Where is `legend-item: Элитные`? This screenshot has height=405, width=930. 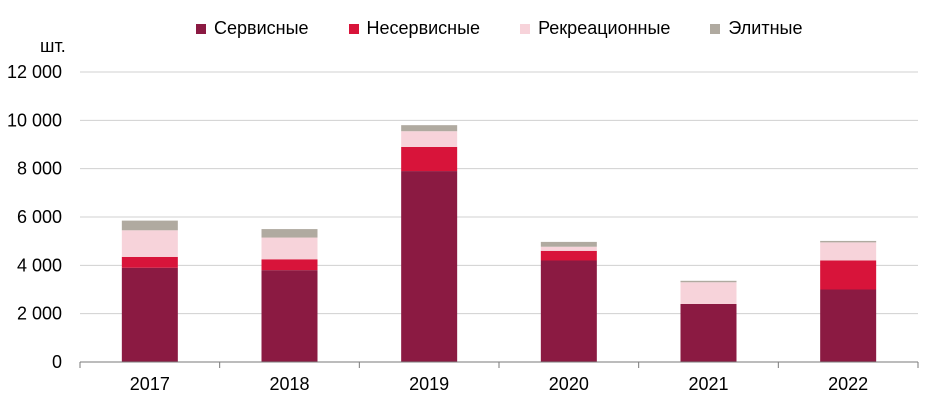
legend-item: Элитные is located at coordinates (756, 28).